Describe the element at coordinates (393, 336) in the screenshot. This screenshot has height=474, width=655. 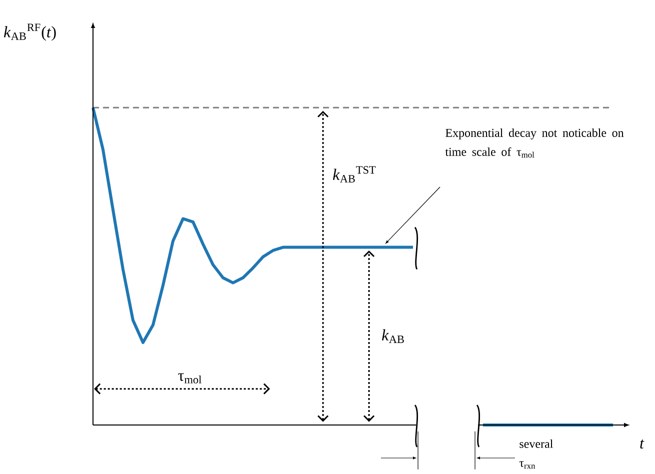
I see `annotation: k$_{AB}$` at that location.